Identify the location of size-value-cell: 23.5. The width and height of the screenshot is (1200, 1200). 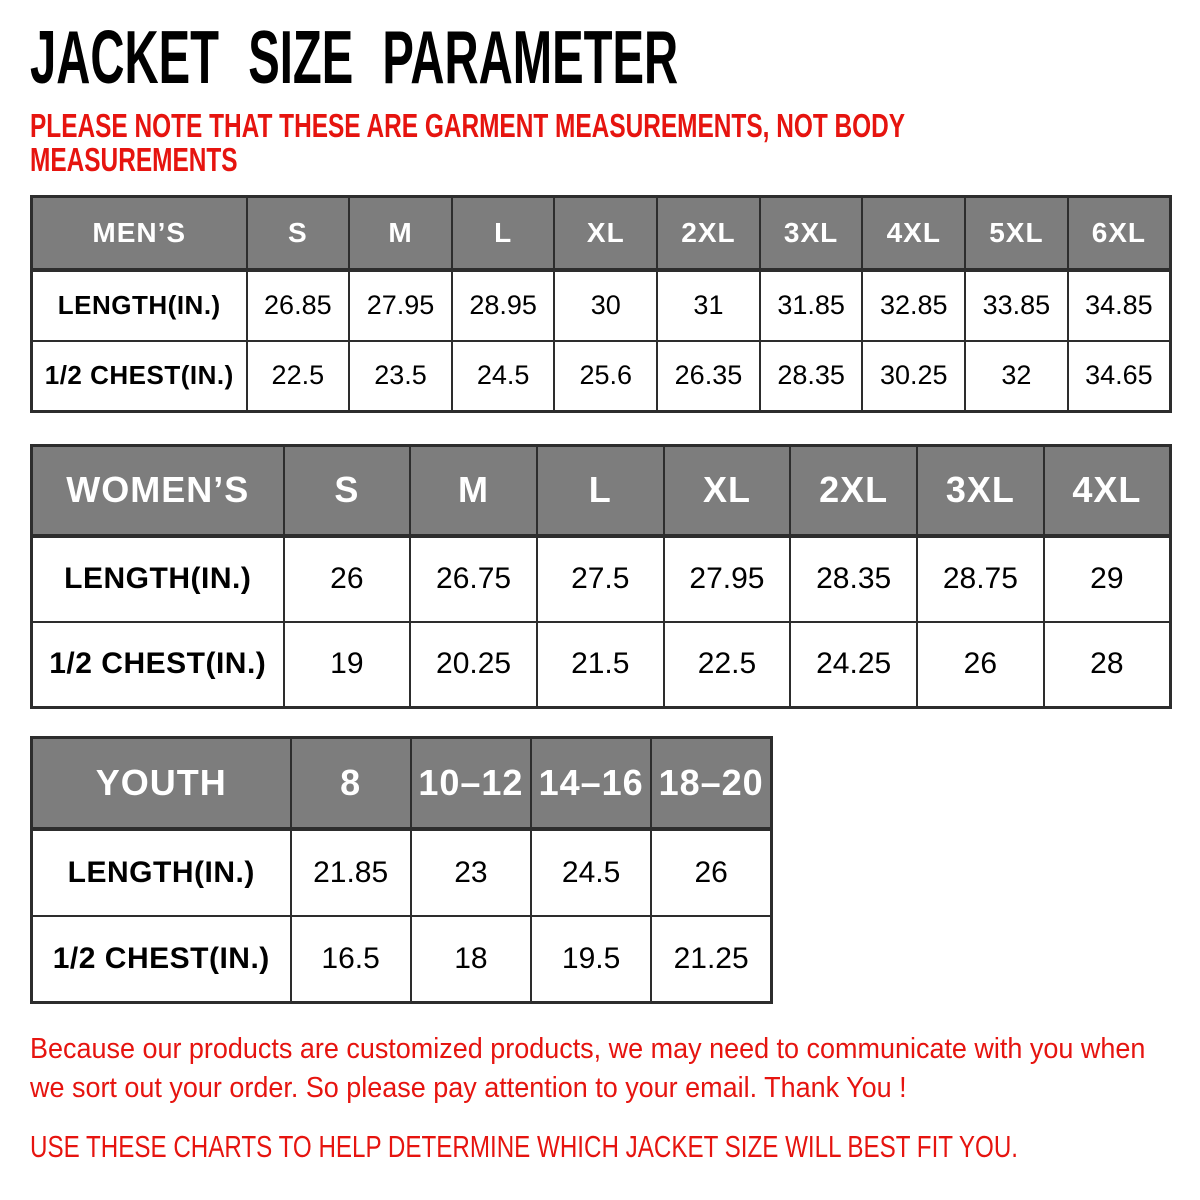
(400, 376).